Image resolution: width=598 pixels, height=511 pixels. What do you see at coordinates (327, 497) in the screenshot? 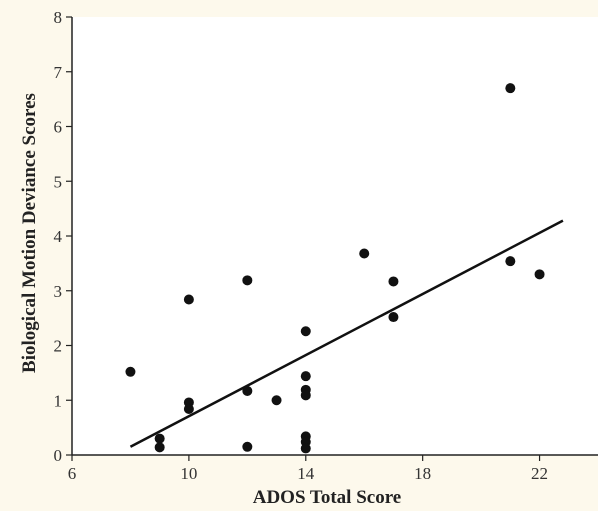
I see `x-axis-title: ADOS Total Score` at bounding box center [327, 497].